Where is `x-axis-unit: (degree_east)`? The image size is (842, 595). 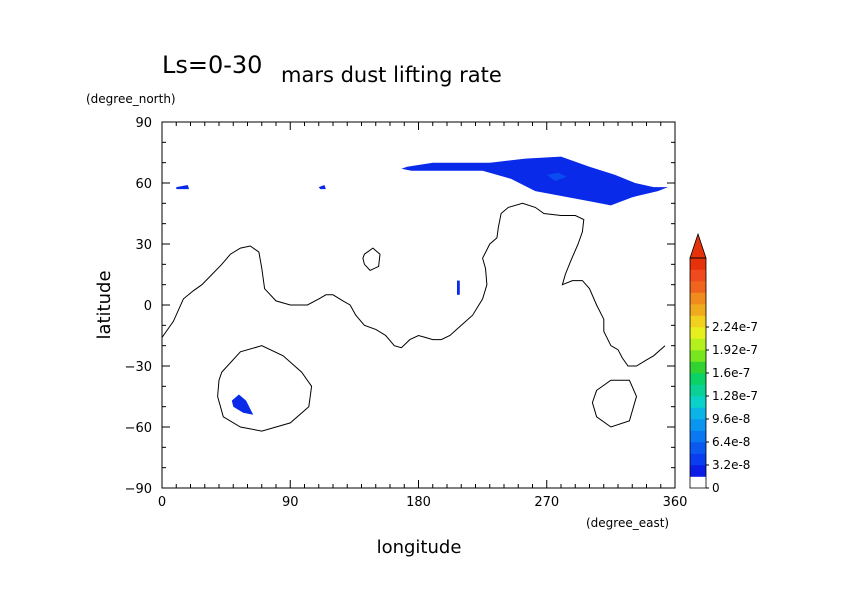 x-axis-unit: (degree_east) is located at coordinates (627, 523).